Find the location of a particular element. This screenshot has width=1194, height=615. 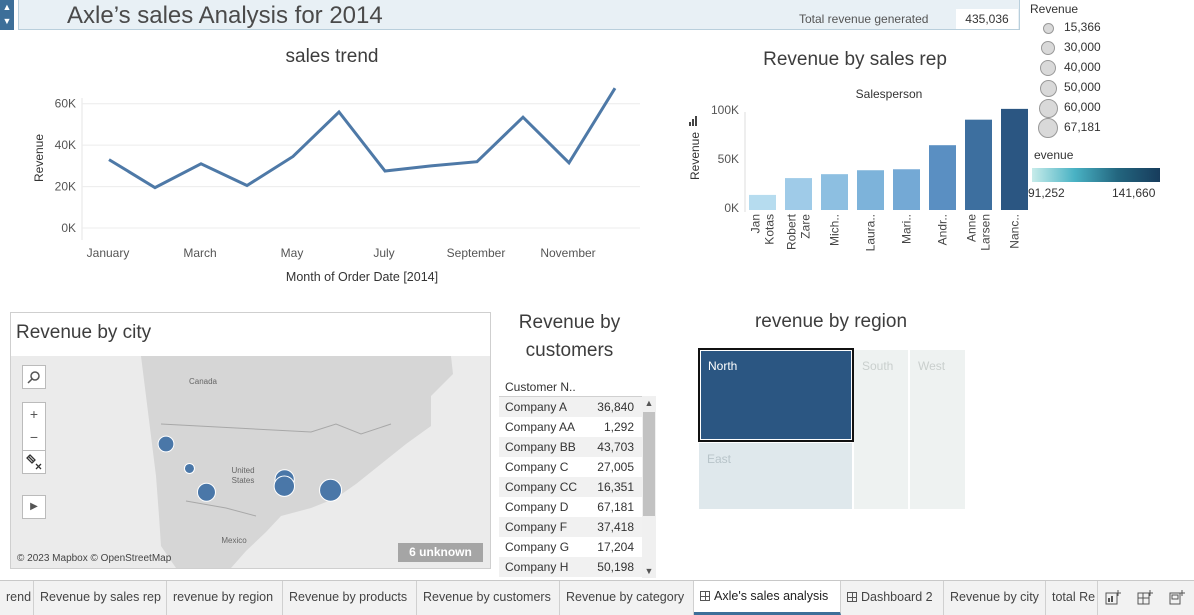

customers-title-line2: customers is located at coordinates (569, 350).